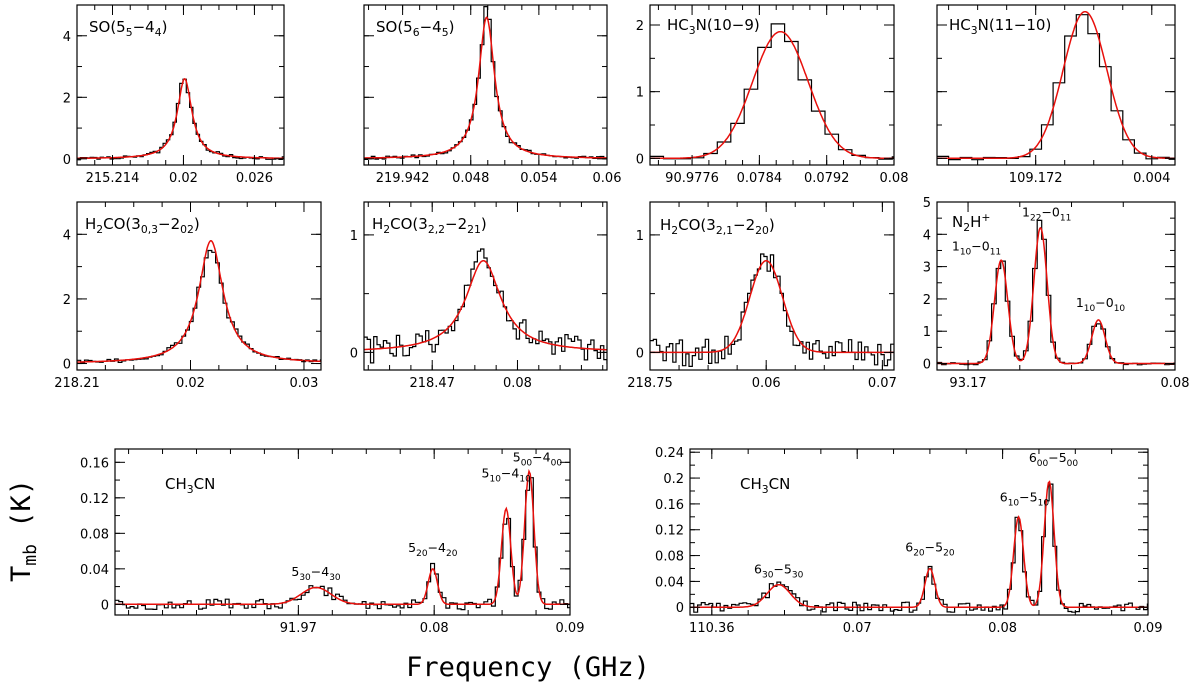 Image resolution: width=1200 pixels, height=685 pixels. Describe the element at coordinates (90, 224) in the screenshot. I see `panel-title-part: H` at that location.